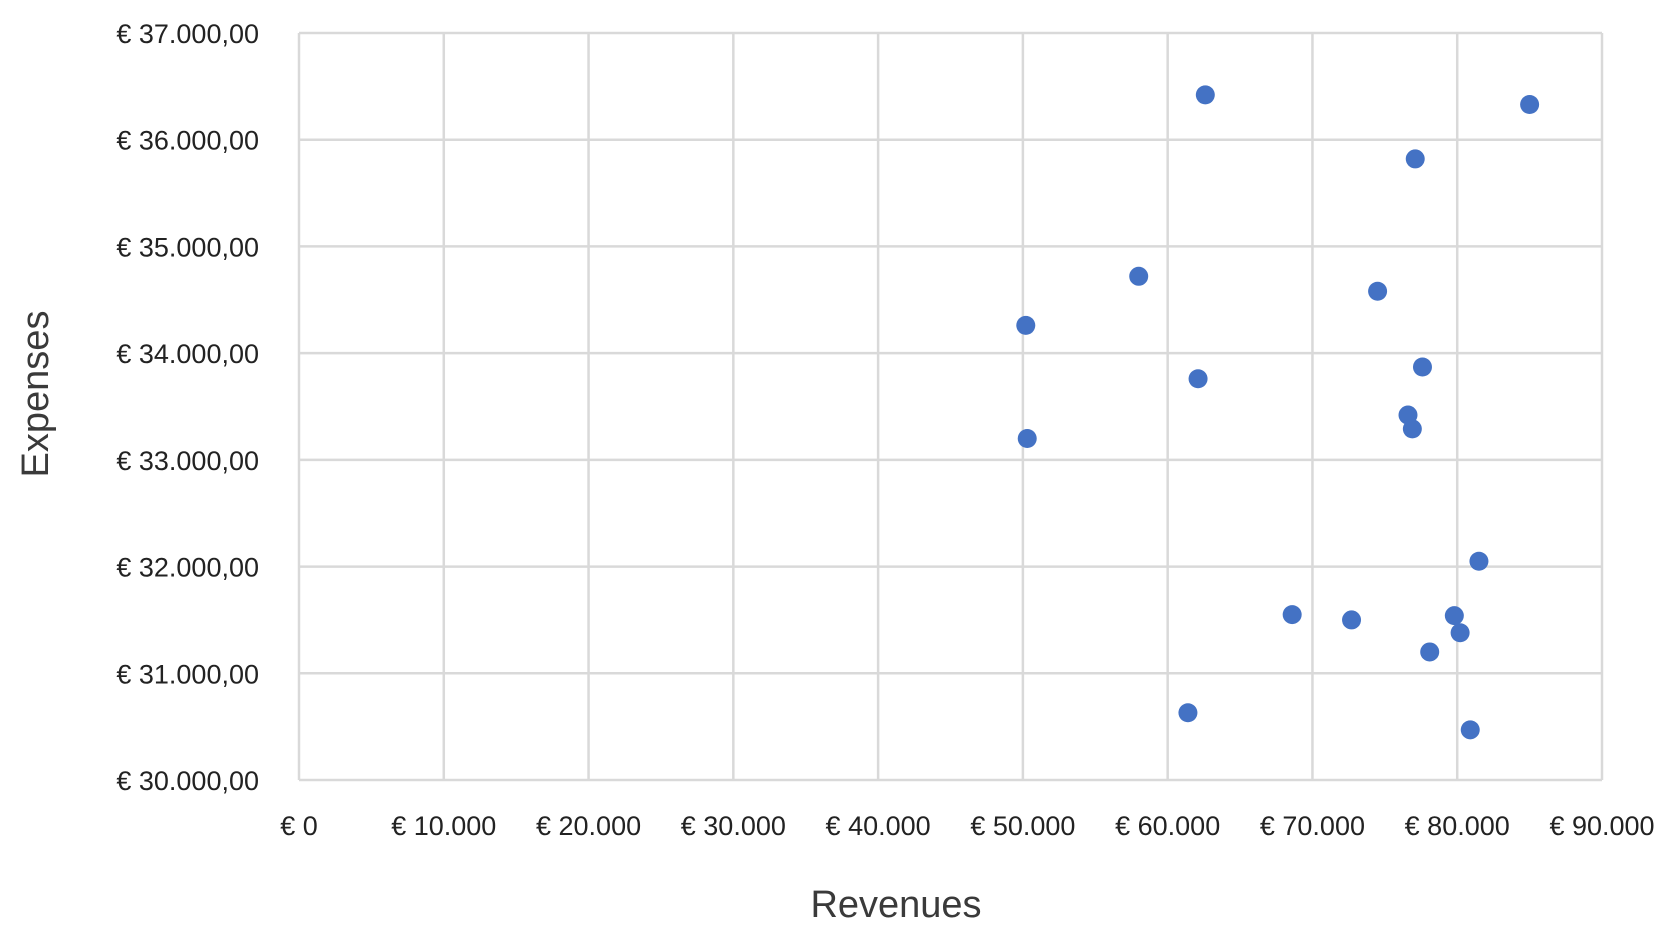  What do you see at coordinates (878, 826) in the screenshot?
I see `x-tick-label: € 40.000` at bounding box center [878, 826].